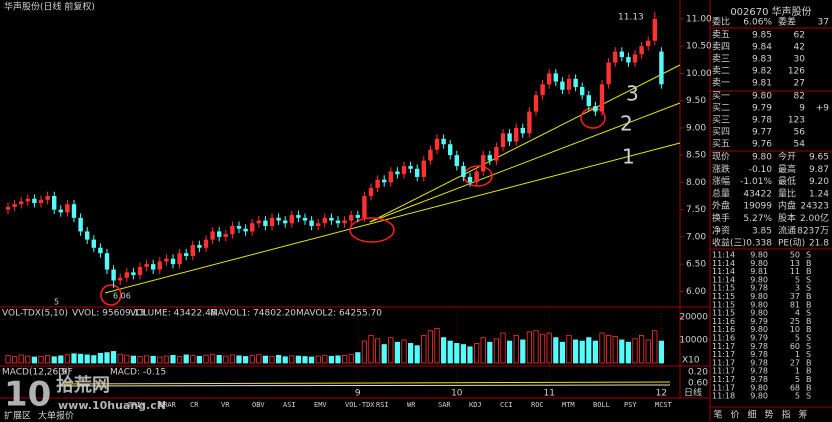  I want to click on annotation: 2, so click(626, 124).